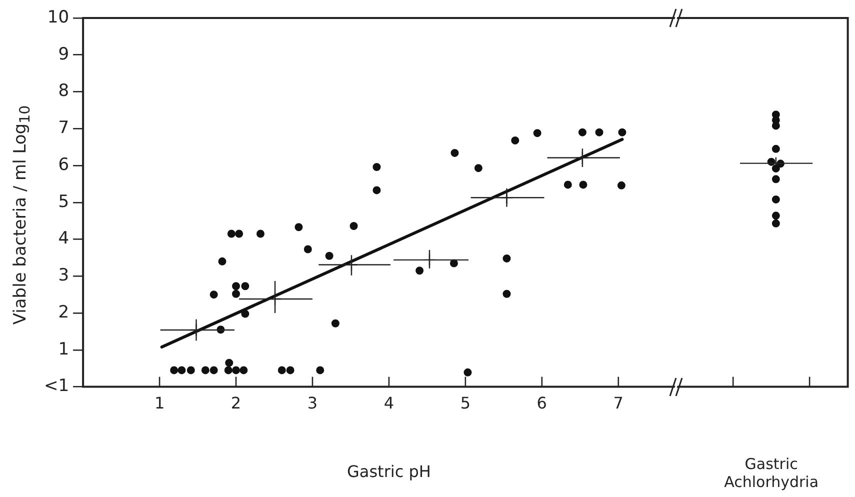 This screenshot has height=497, width=855. I want to click on y-tick-label: 3, so click(64, 276).